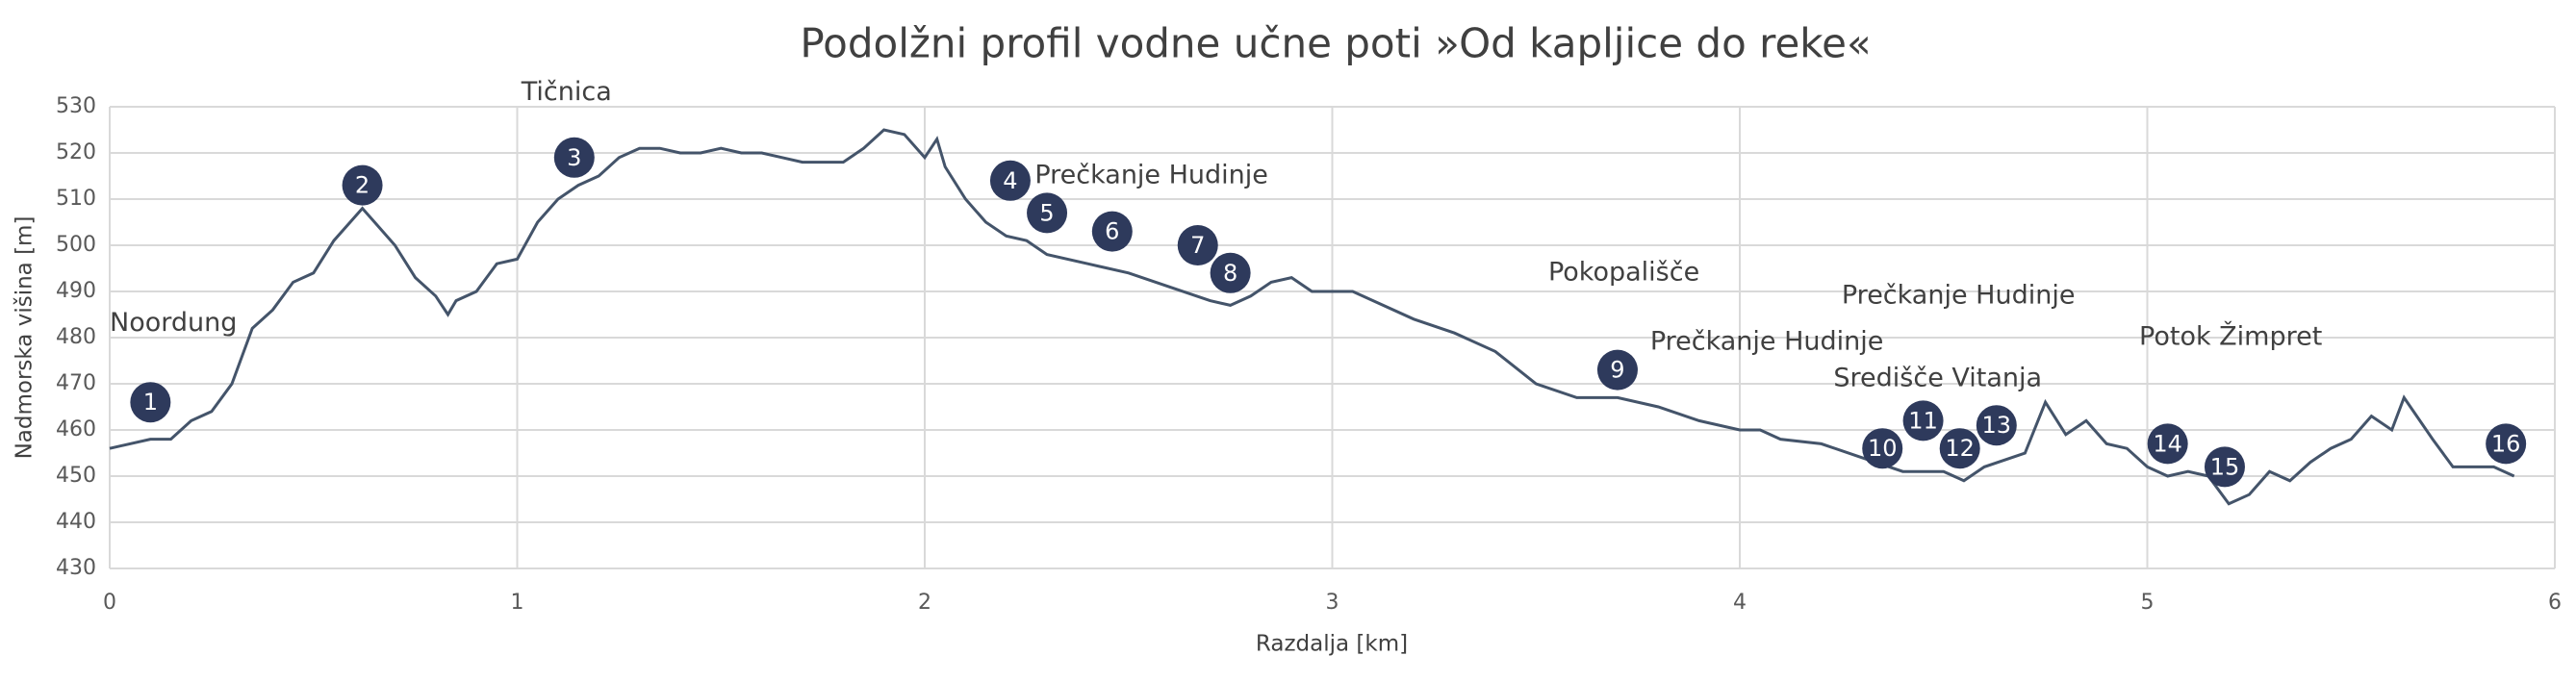 This screenshot has height=681, width=2576. Describe the element at coordinates (1332, 603) in the screenshot. I see `x-tick-label: 3` at that location.